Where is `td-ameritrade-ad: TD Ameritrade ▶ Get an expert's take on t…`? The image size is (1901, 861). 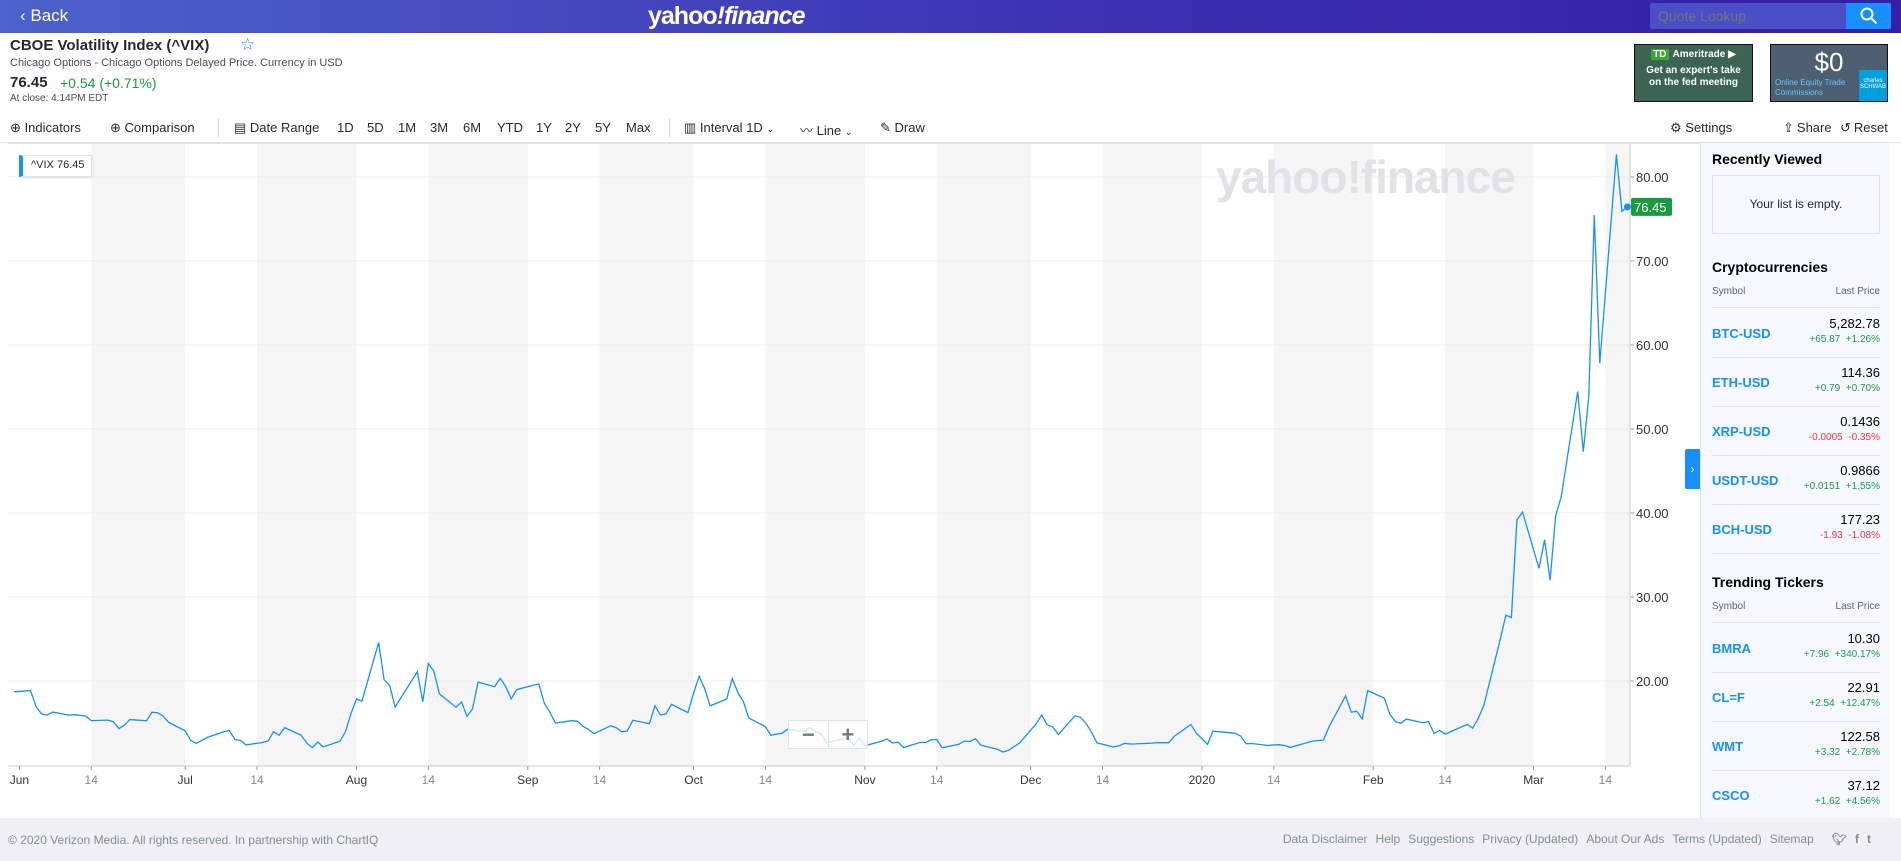
td-ameritrade-ad: TD Ameritrade ▶ Get an expert's take on t… is located at coordinates (1693, 73).